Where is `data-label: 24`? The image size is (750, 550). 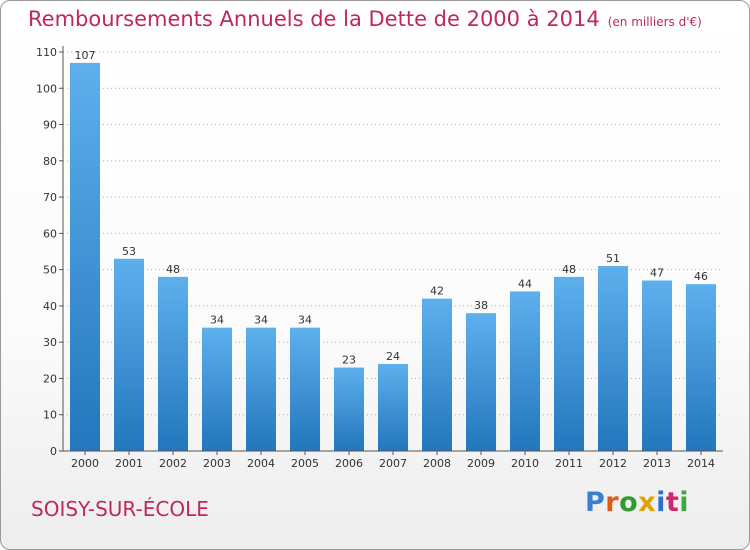 data-label: 24 is located at coordinates (393, 356).